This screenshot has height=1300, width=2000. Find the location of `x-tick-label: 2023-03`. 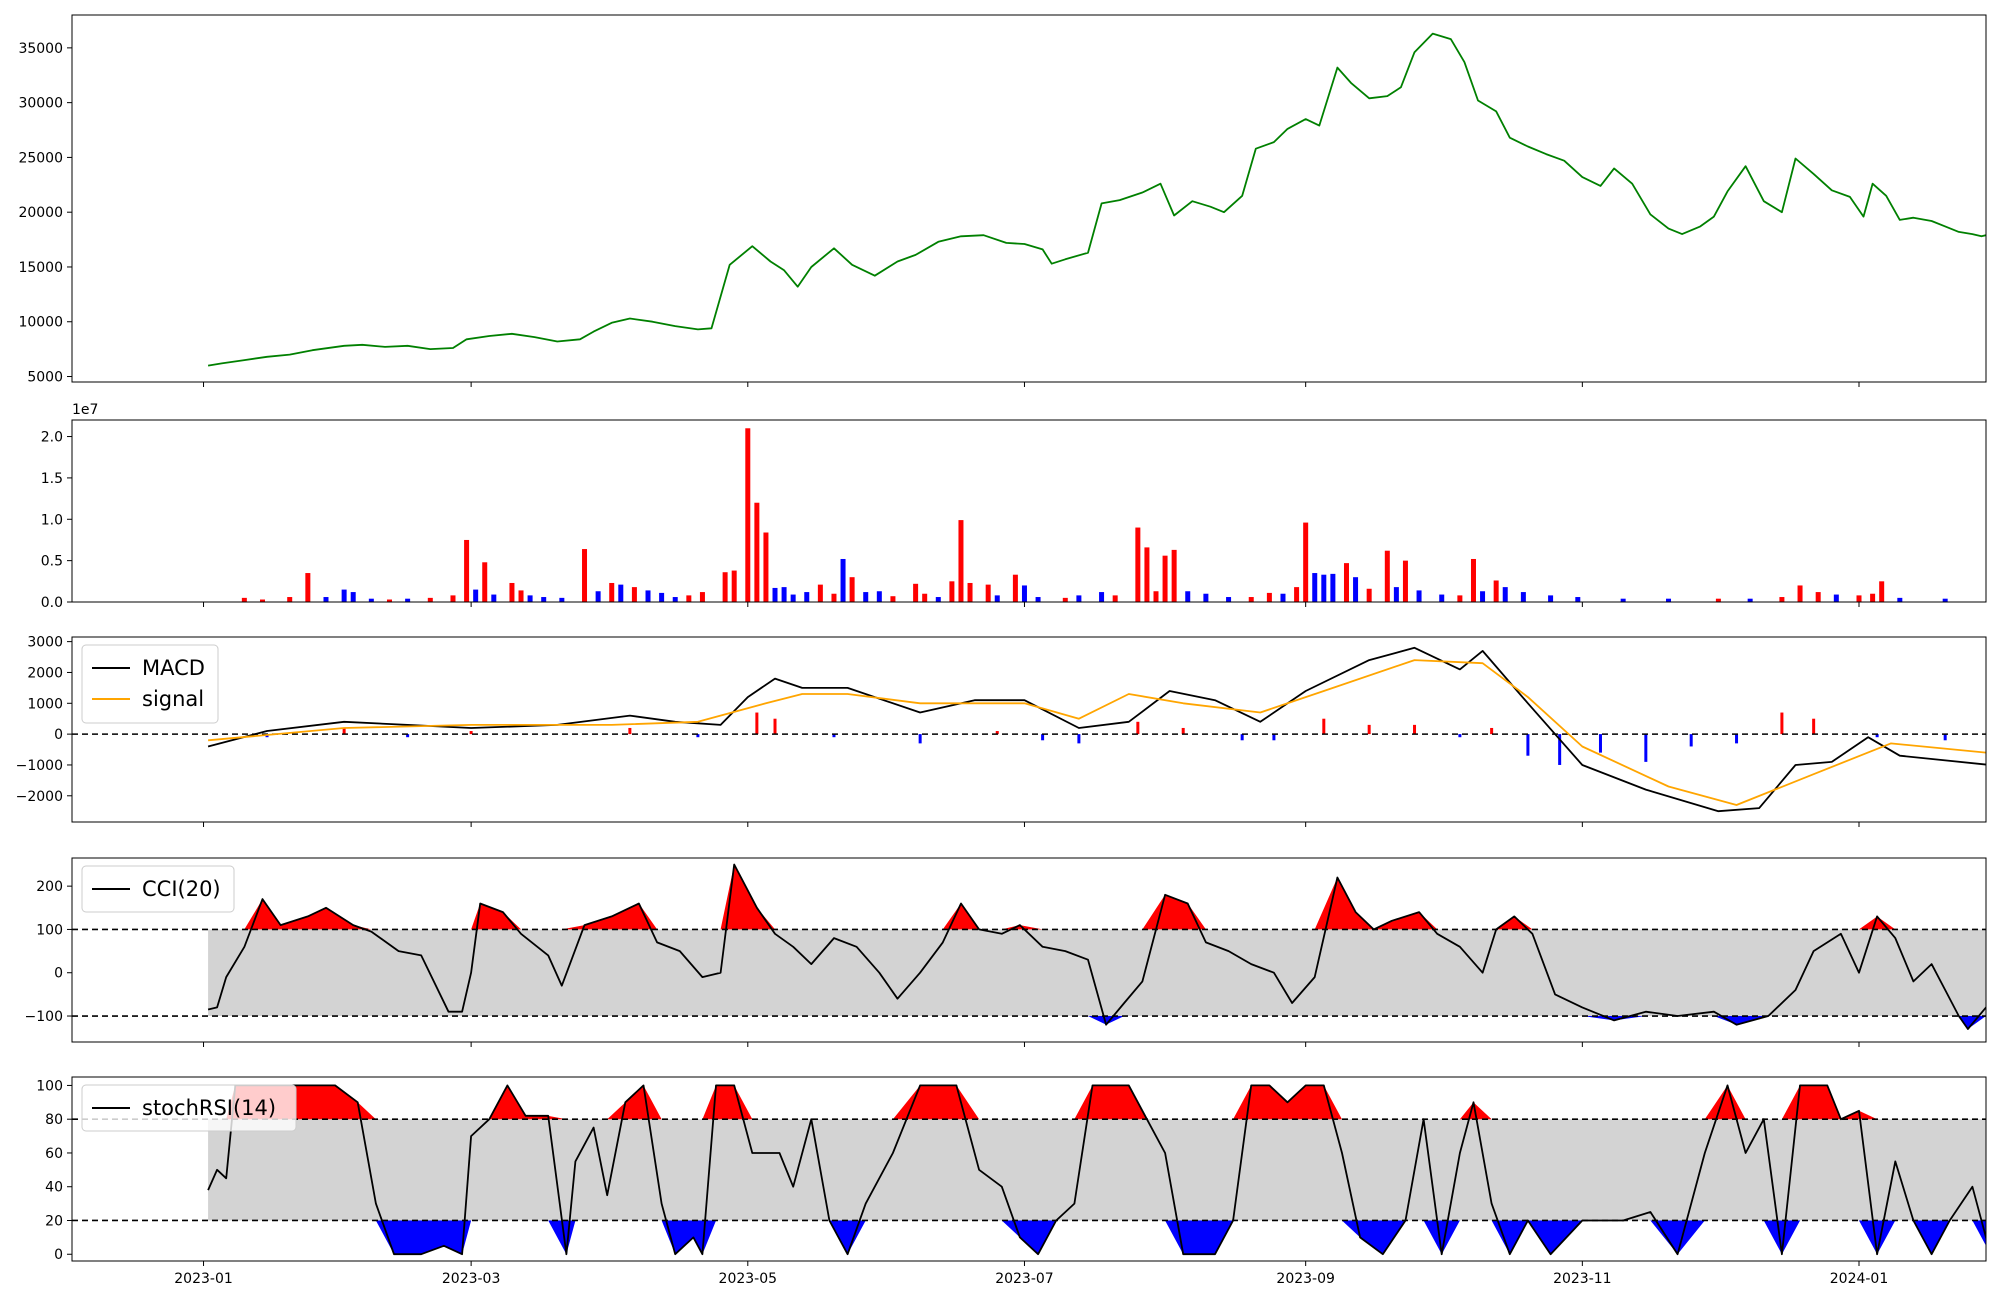

x-tick-label: 2023-03 is located at coordinates (471, 1279).